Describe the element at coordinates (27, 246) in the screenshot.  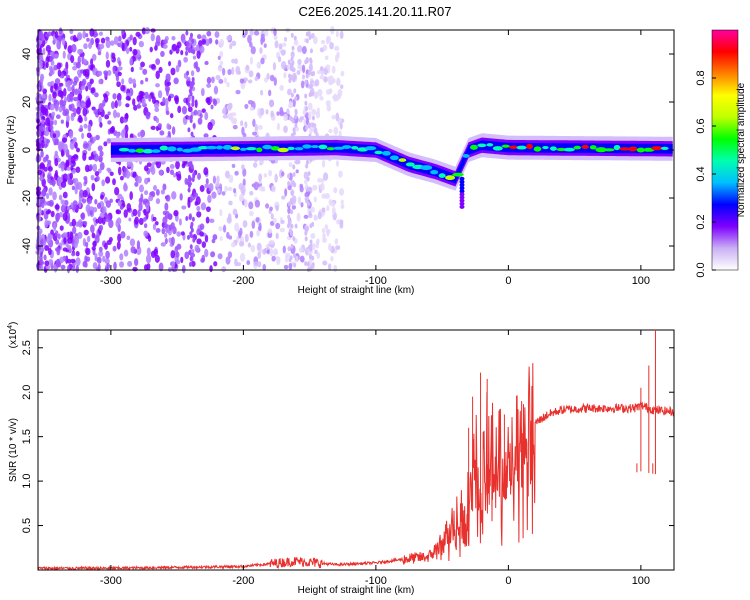
I see `y-tick-label: -40` at that location.